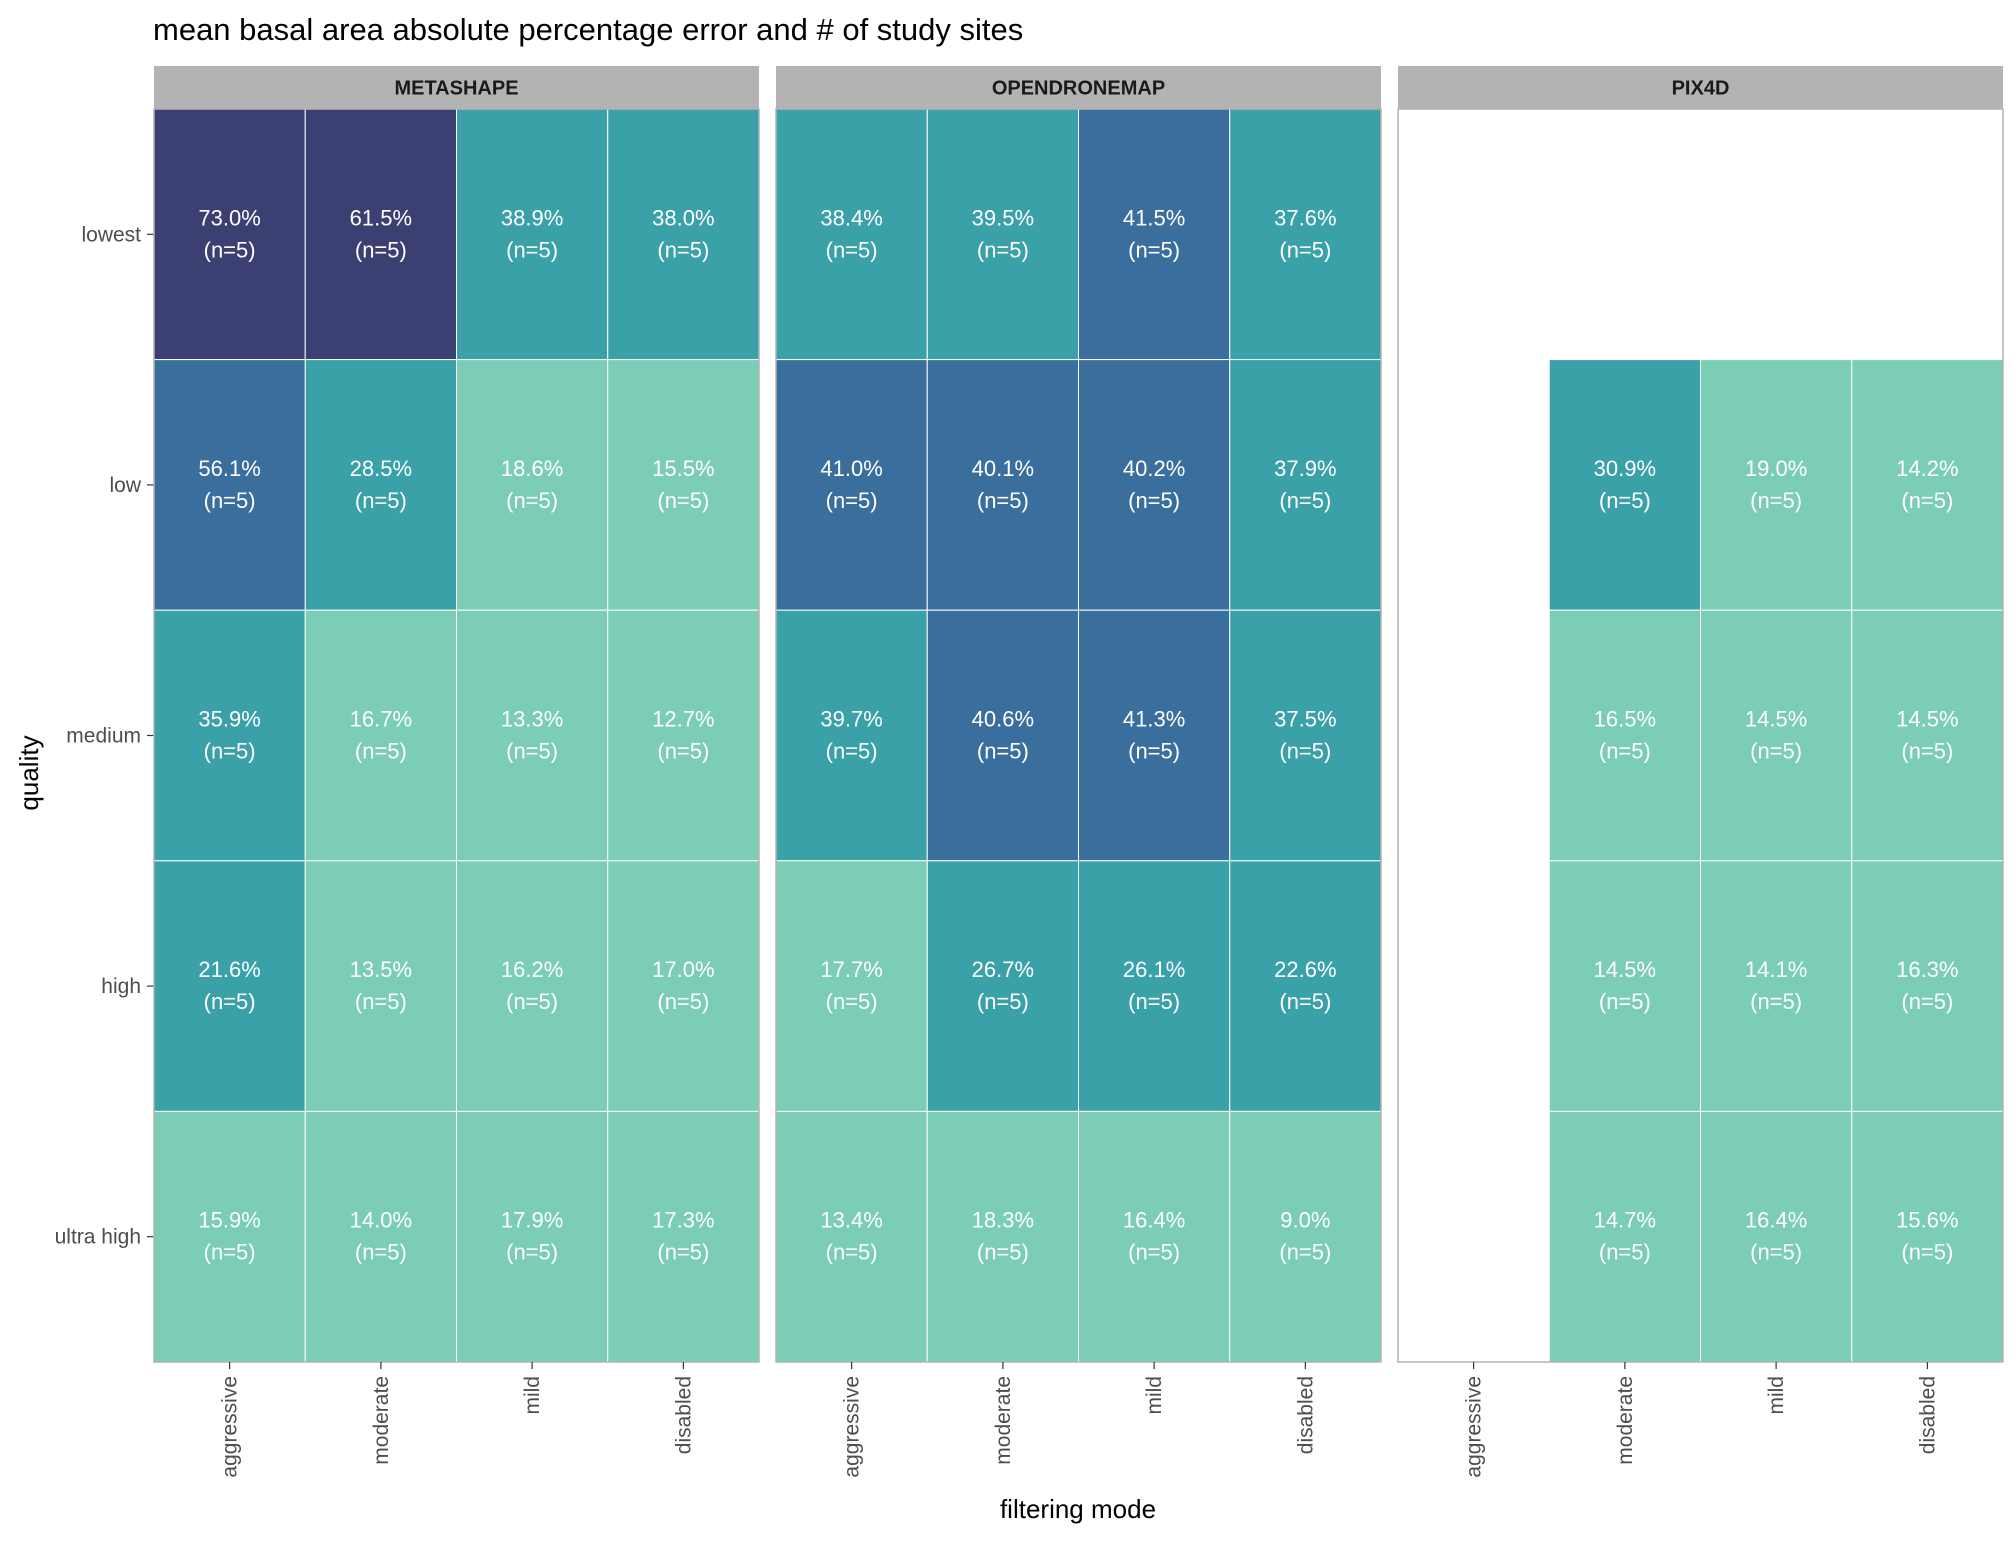 The width and height of the screenshot is (2016, 1541). What do you see at coordinates (1154, 217) in the screenshot?
I see `cell-value-label: 41.5%` at bounding box center [1154, 217].